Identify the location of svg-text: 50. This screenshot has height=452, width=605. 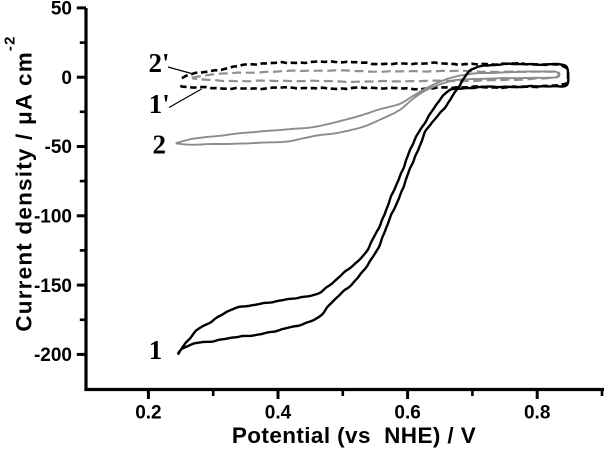
(61, 10).